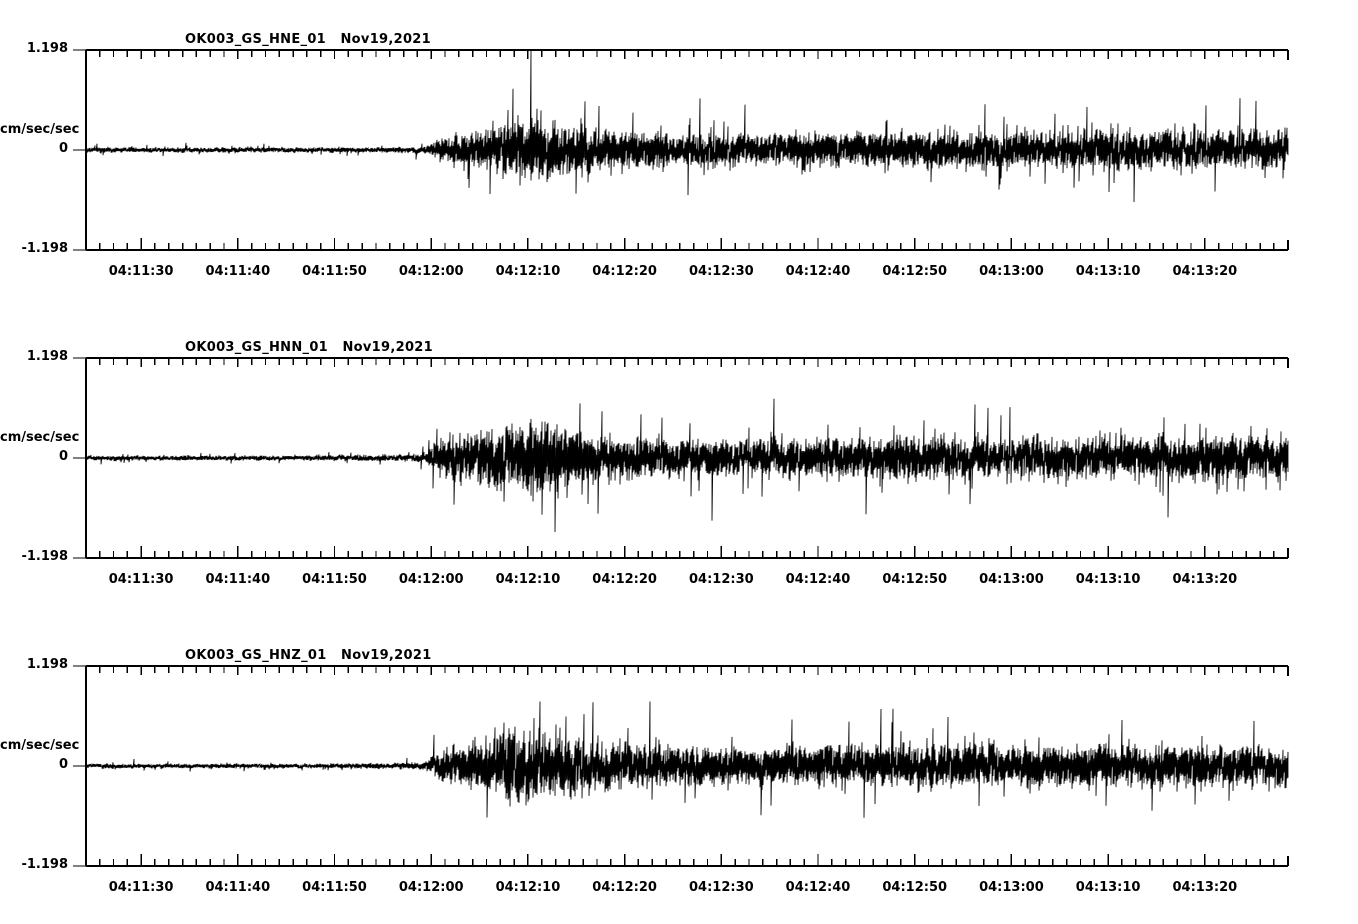  Describe the element at coordinates (308, 39) in the screenshot. I see `panel-title: OK003_GS_HNE_01 Nov19,2021` at that location.